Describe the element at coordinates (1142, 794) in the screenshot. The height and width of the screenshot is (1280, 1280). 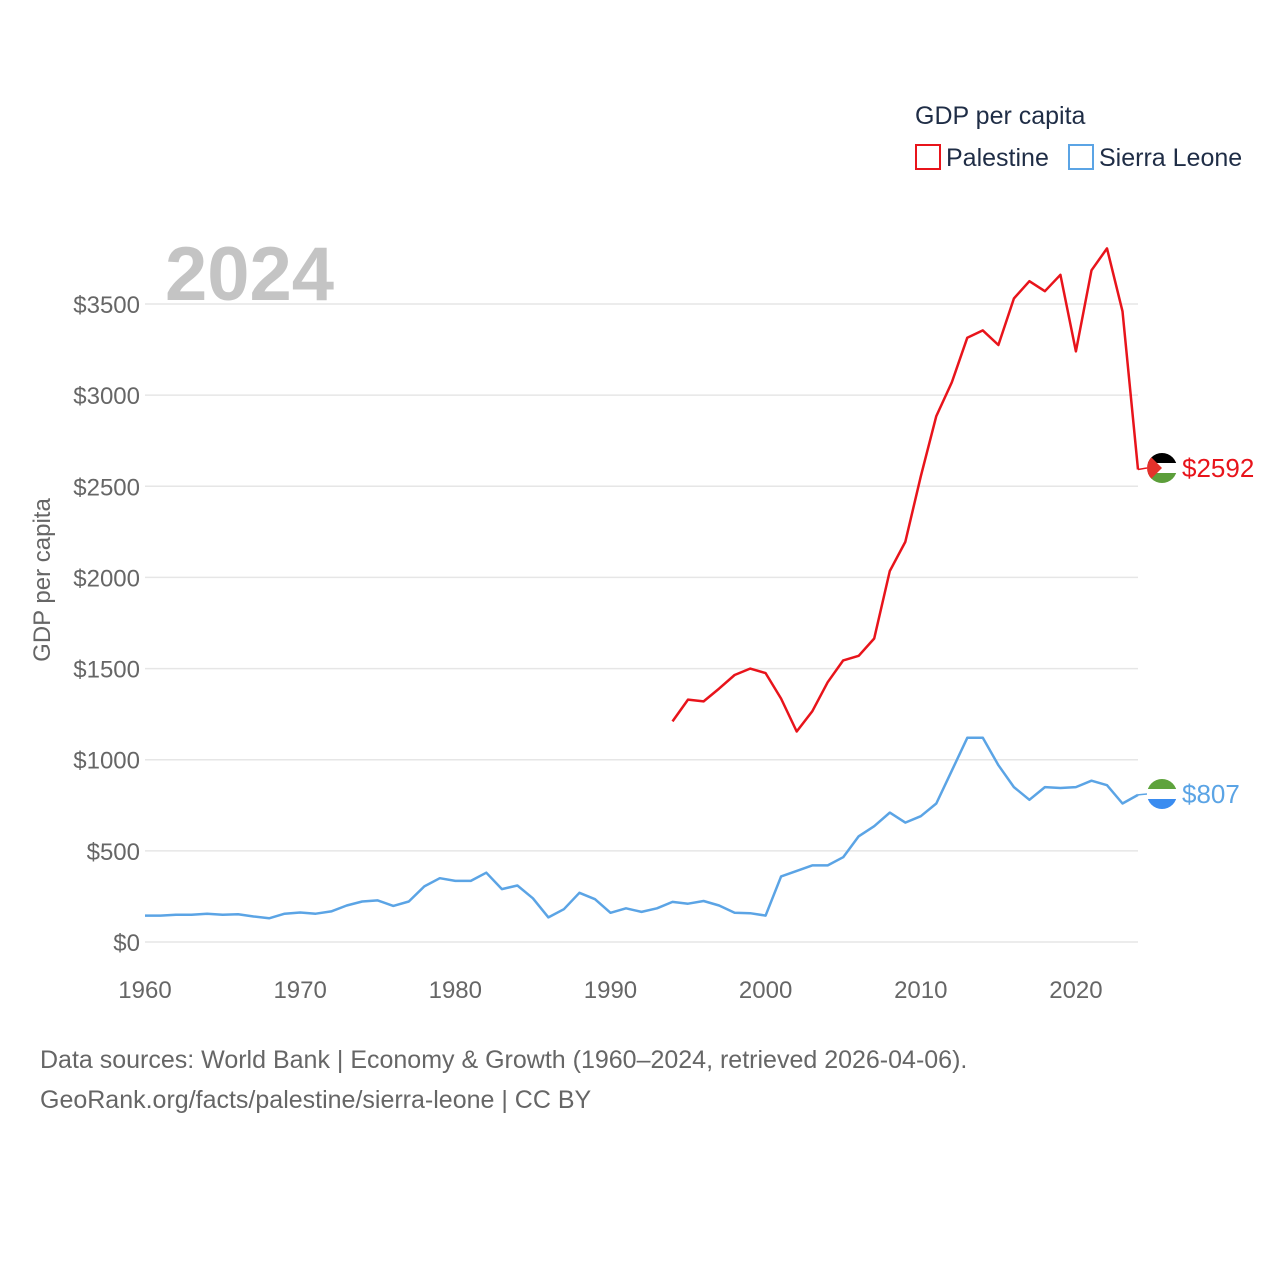
I see `end-connector-sierra-leone` at that location.